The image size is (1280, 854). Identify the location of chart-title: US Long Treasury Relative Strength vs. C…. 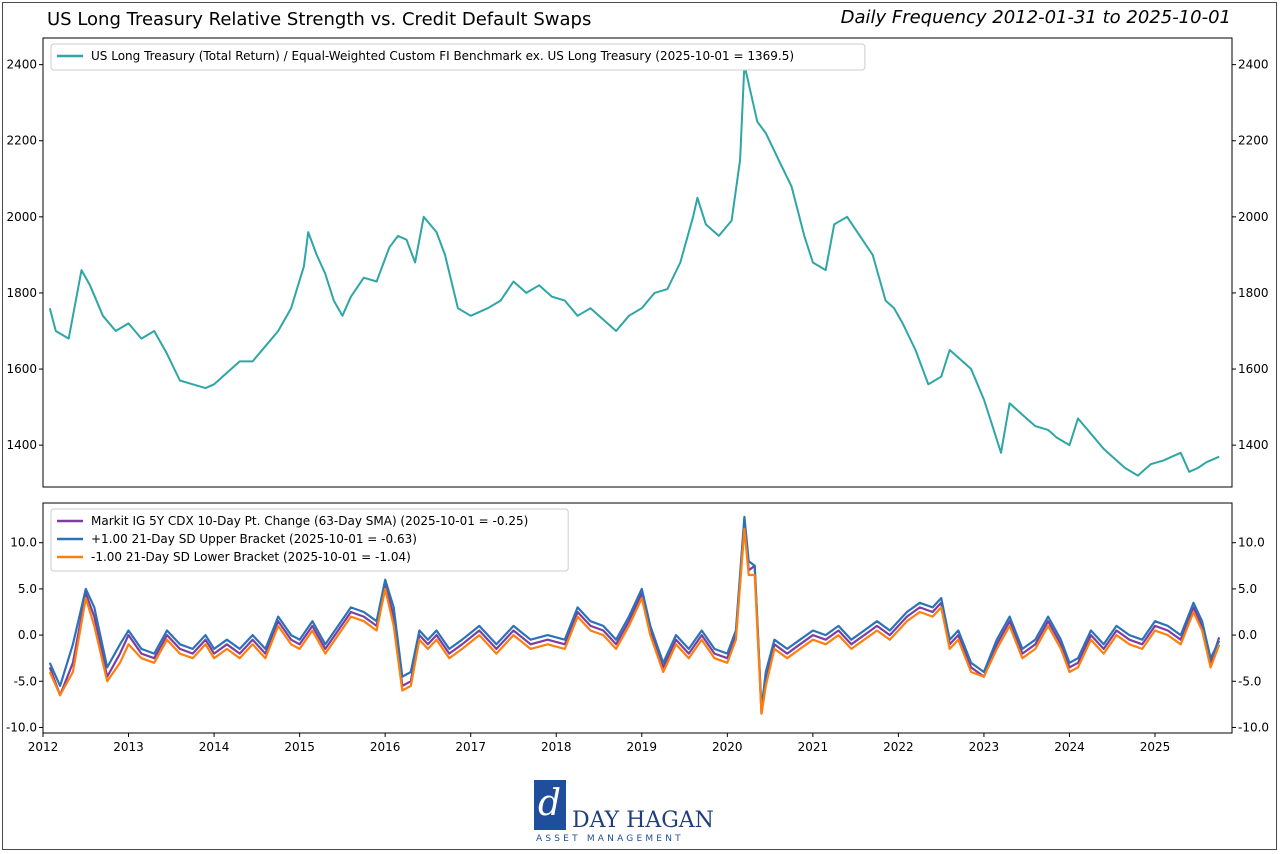
(319, 19).